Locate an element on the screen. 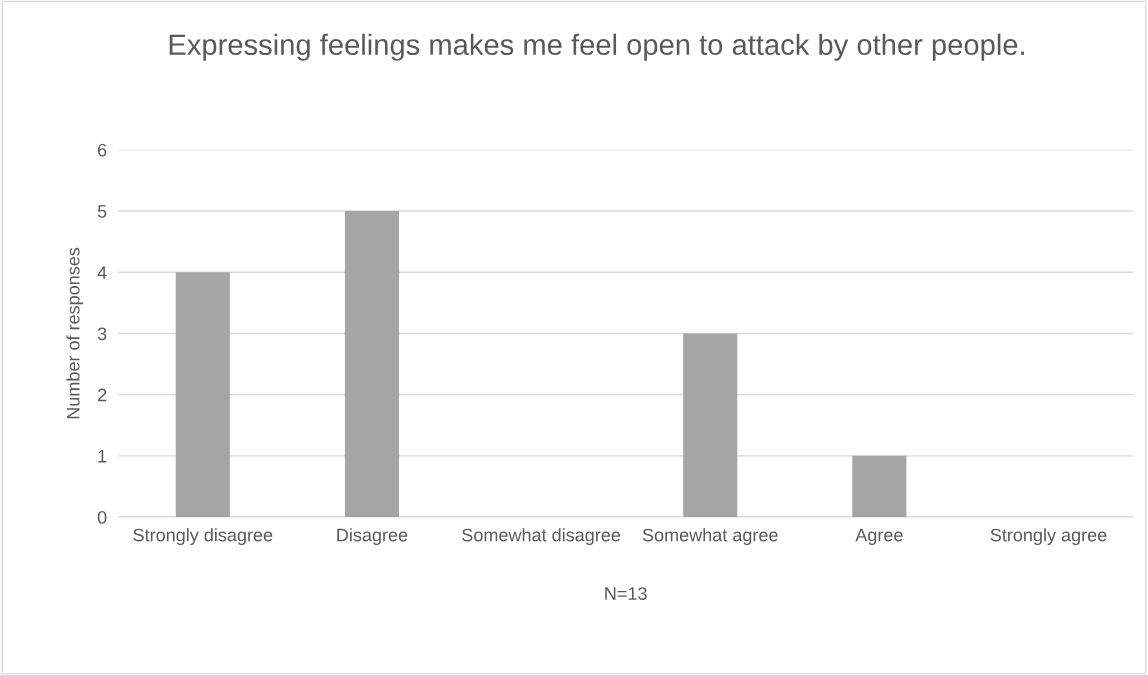 This screenshot has width=1148, height=675. x-tick-label: Agree is located at coordinates (879, 536).